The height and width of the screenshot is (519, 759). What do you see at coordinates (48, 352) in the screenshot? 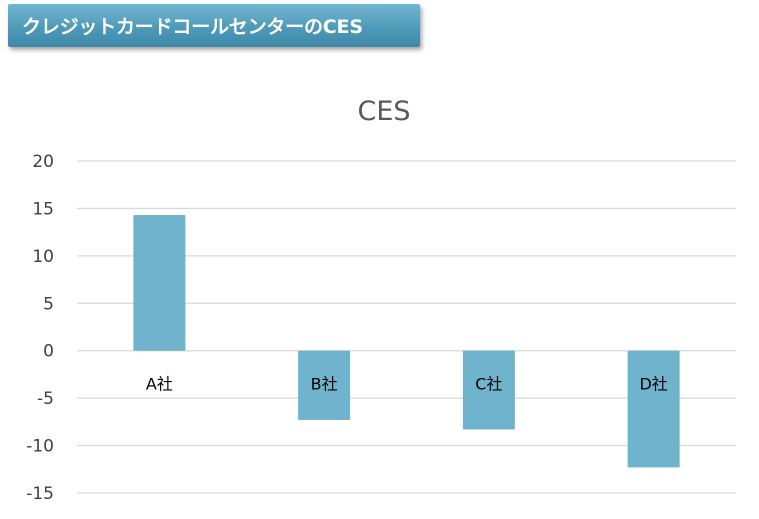
I see `y-tick-label: 0` at bounding box center [48, 352].